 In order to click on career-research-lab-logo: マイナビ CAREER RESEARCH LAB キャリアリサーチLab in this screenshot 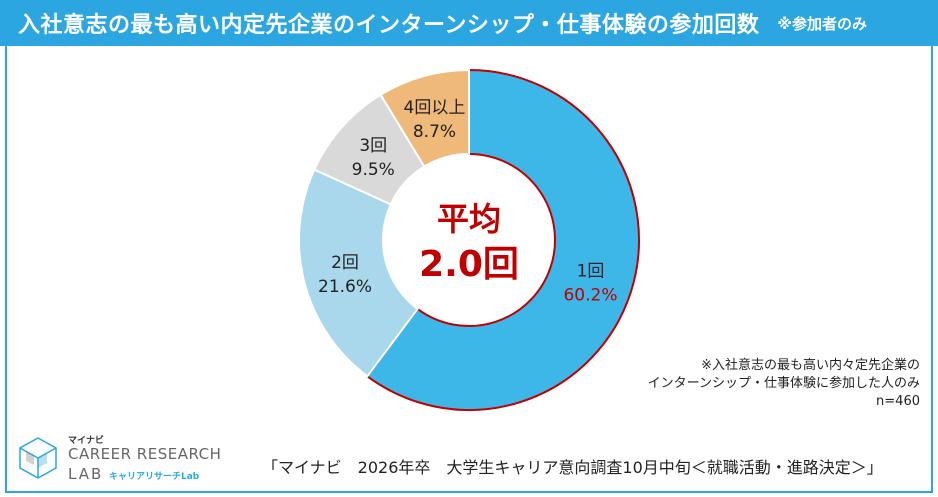, I will do `click(124, 459)`.